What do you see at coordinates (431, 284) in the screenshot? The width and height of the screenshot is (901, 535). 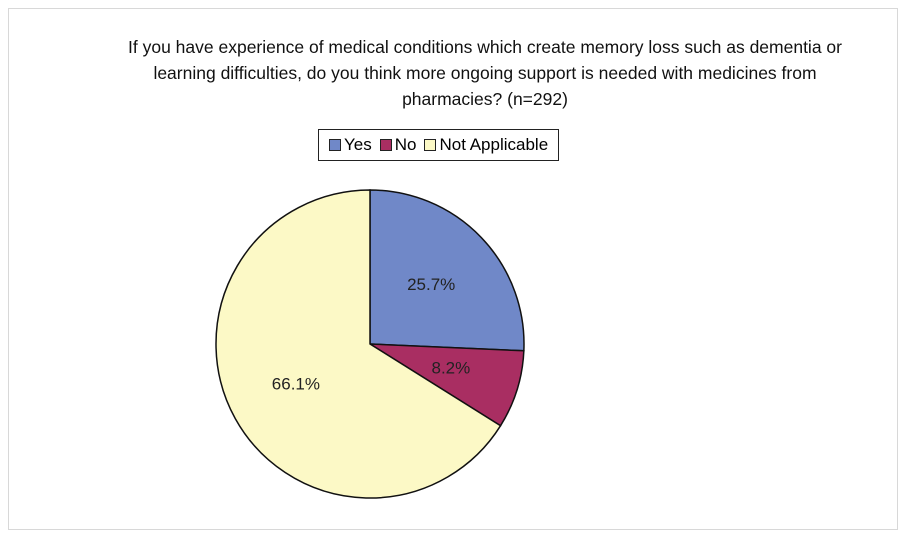 I see `data-label: 25.7%` at bounding box center [431, 284].